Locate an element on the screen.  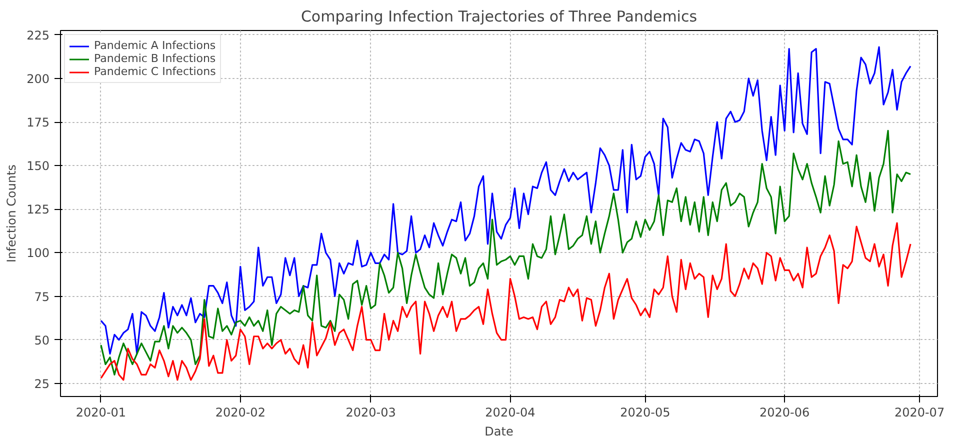
y-tick-label: 200 is located at coordinates (38, 79).